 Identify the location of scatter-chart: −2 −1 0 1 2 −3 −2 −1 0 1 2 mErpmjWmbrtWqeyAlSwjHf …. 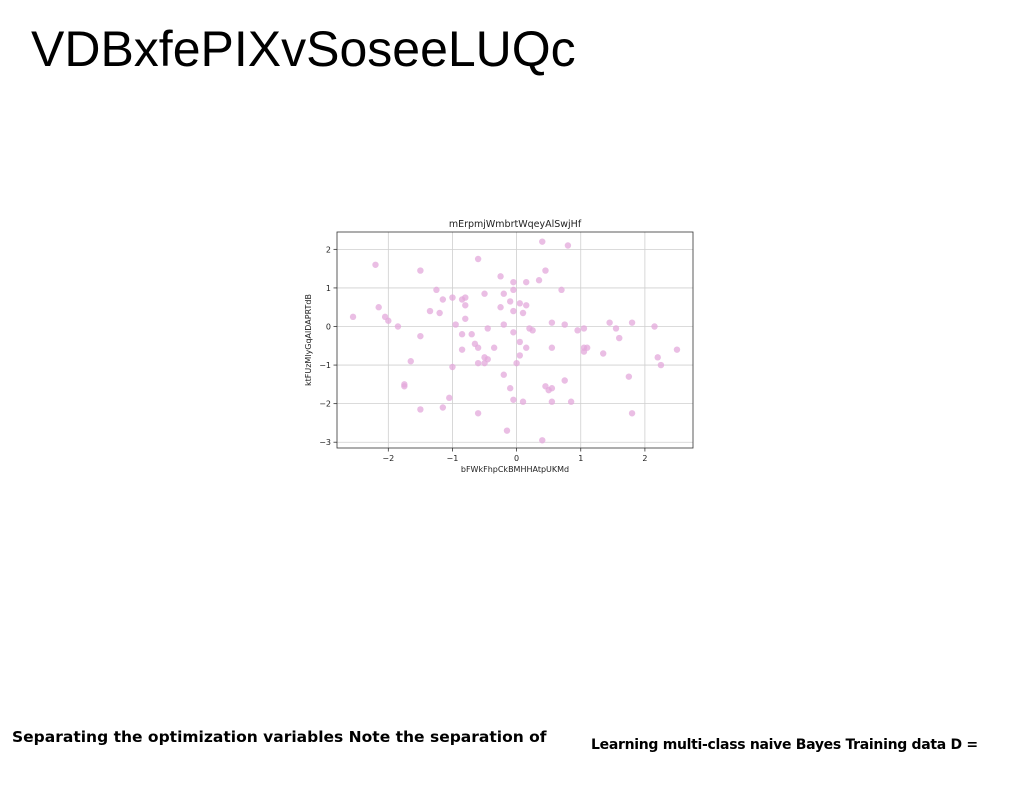
(503, 347).